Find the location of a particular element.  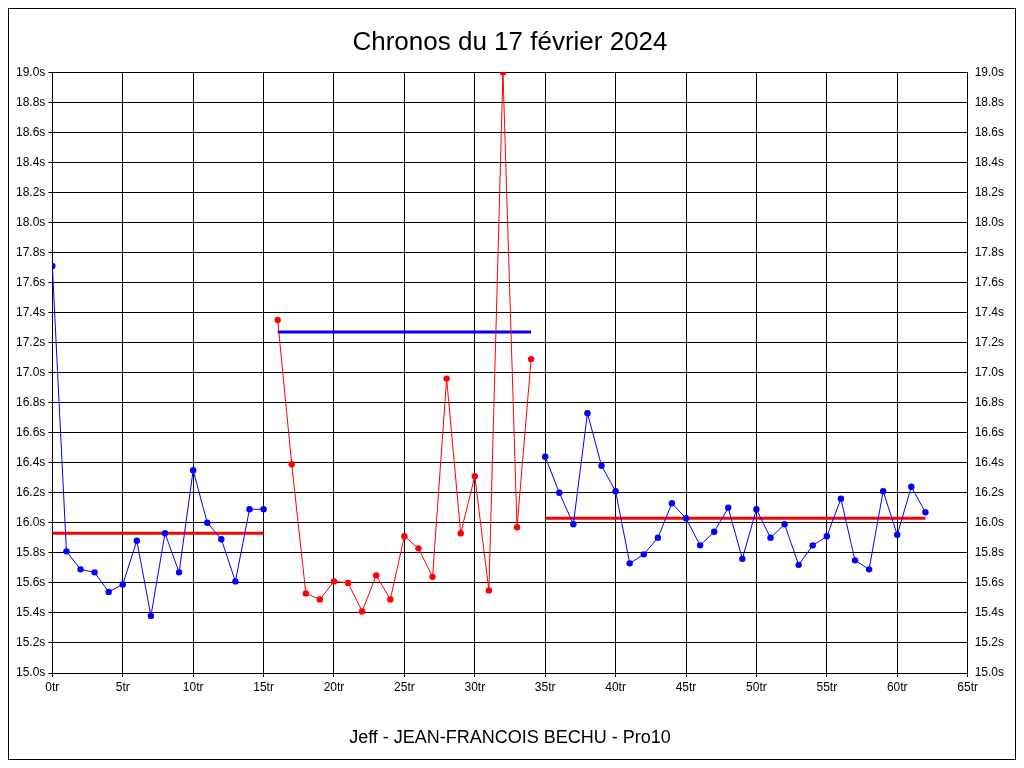

y-tick-label: 17.6s is located at coordinates (31, 281).